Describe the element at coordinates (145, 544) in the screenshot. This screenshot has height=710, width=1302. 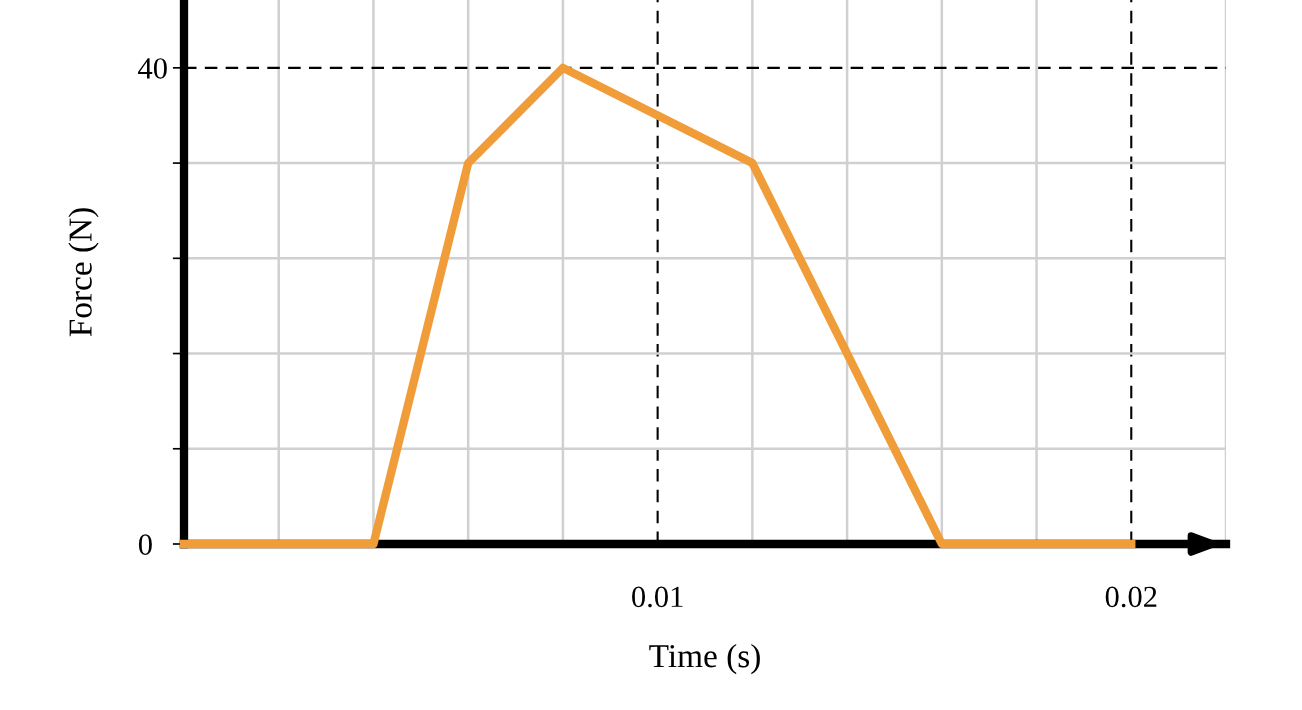
I see `y-tick-label: 0` at that location.